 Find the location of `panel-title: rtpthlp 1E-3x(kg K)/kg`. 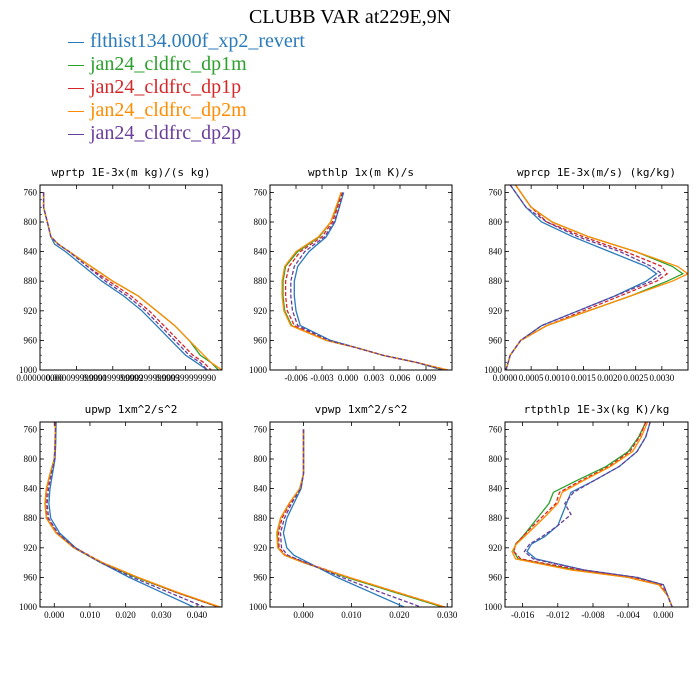

panel-title: rtpthlp 1E-3x(kg K)/kg is located at coordinates (597, 409).